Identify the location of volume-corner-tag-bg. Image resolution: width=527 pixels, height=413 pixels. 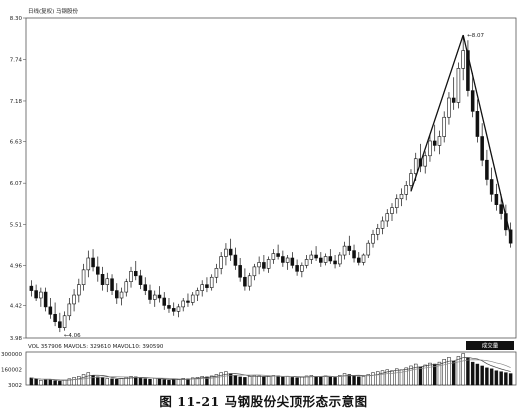
(490, 345).